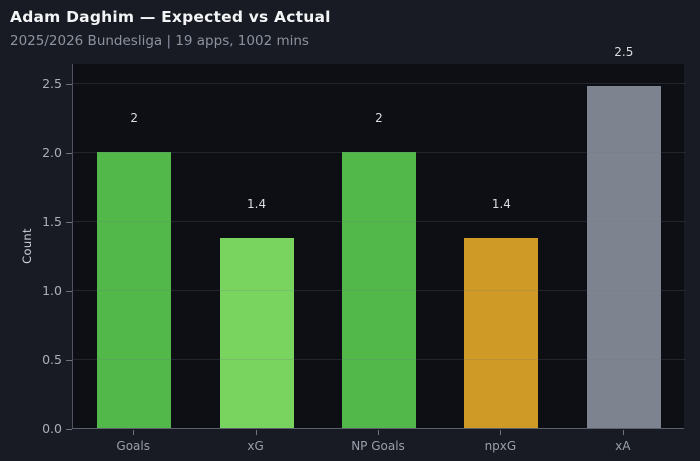  I want to click on bar-value-xg: 1.4, so click(257, 203).